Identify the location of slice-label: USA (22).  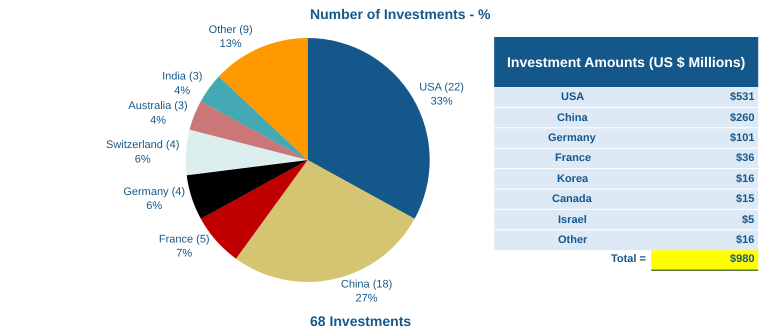
(441, 87).